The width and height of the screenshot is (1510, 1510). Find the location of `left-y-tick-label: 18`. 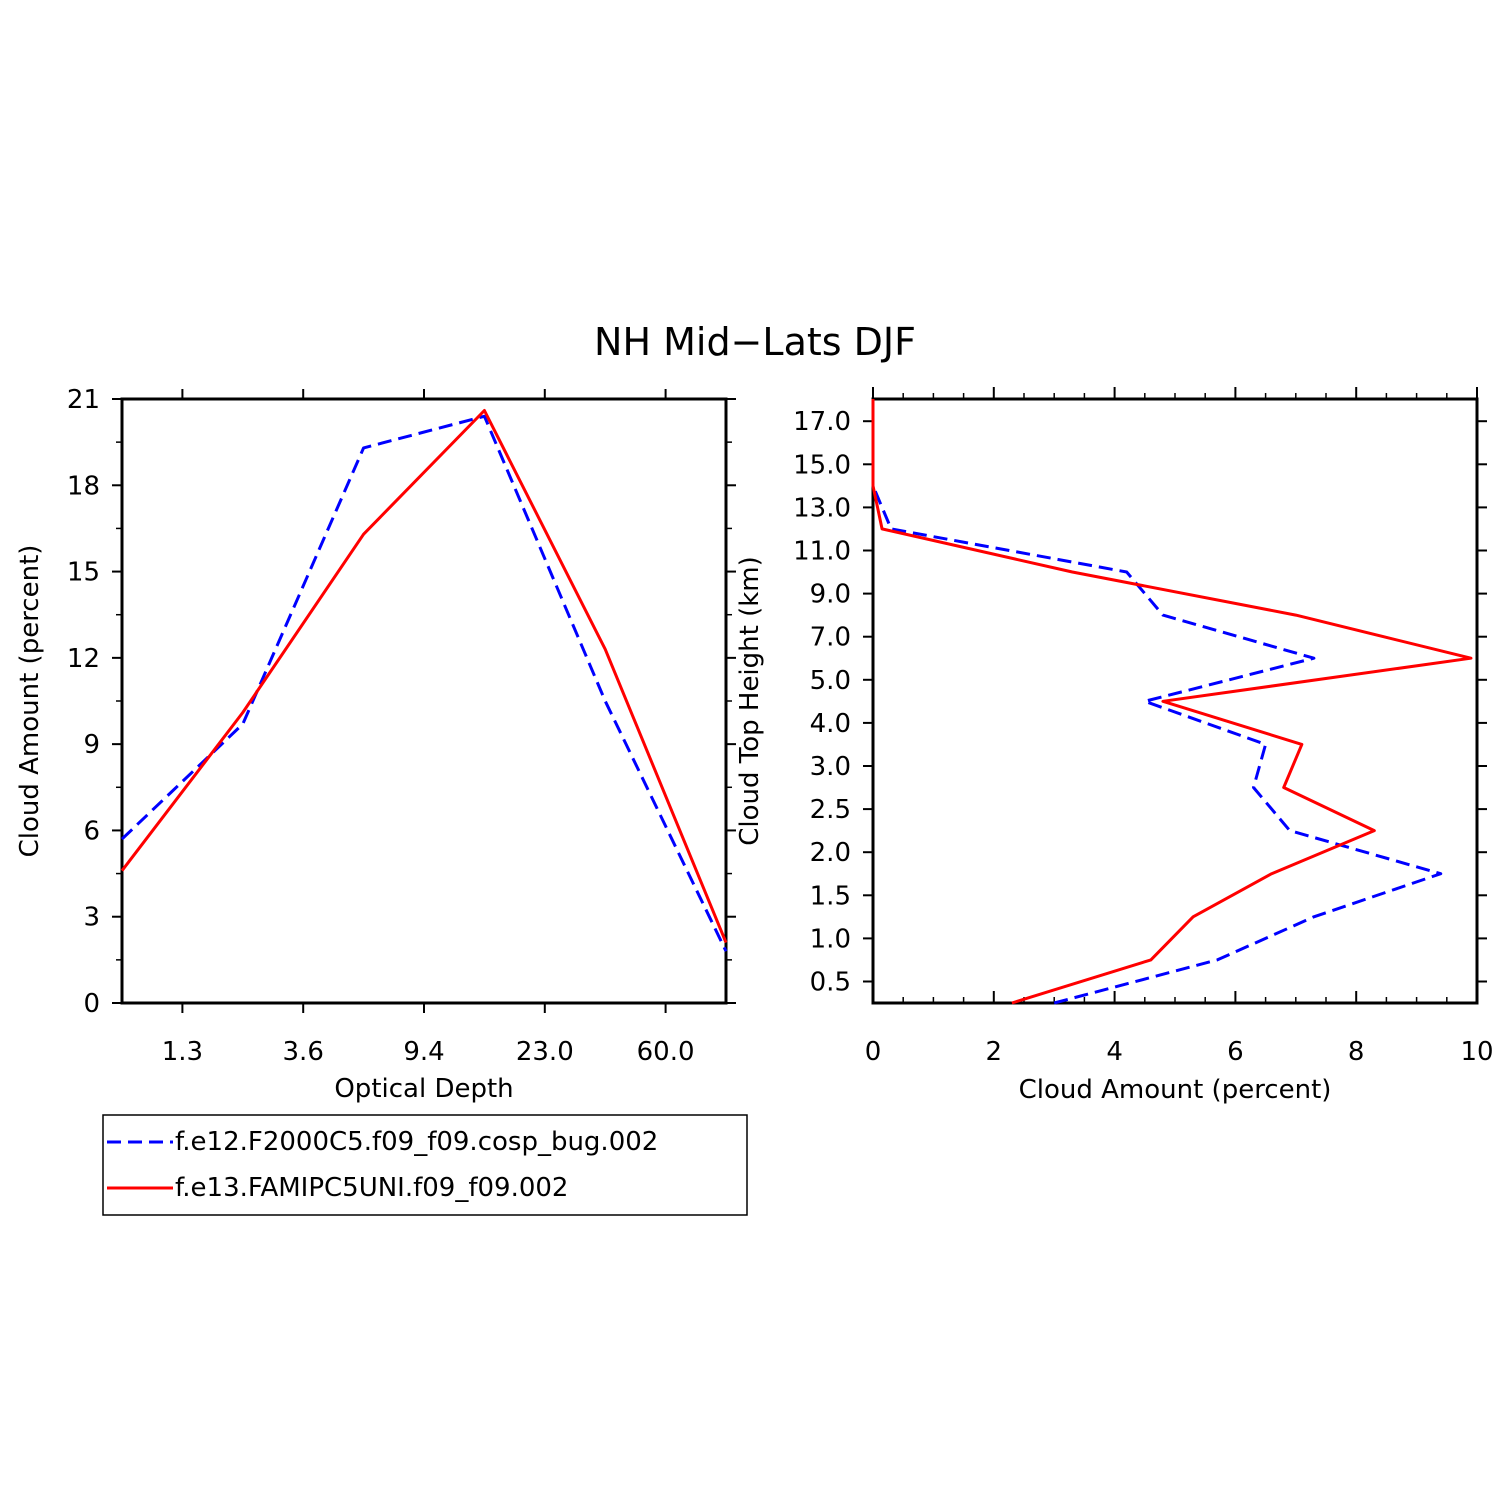

left-y-tick-label: 18 is located at coordinates (83, 486).